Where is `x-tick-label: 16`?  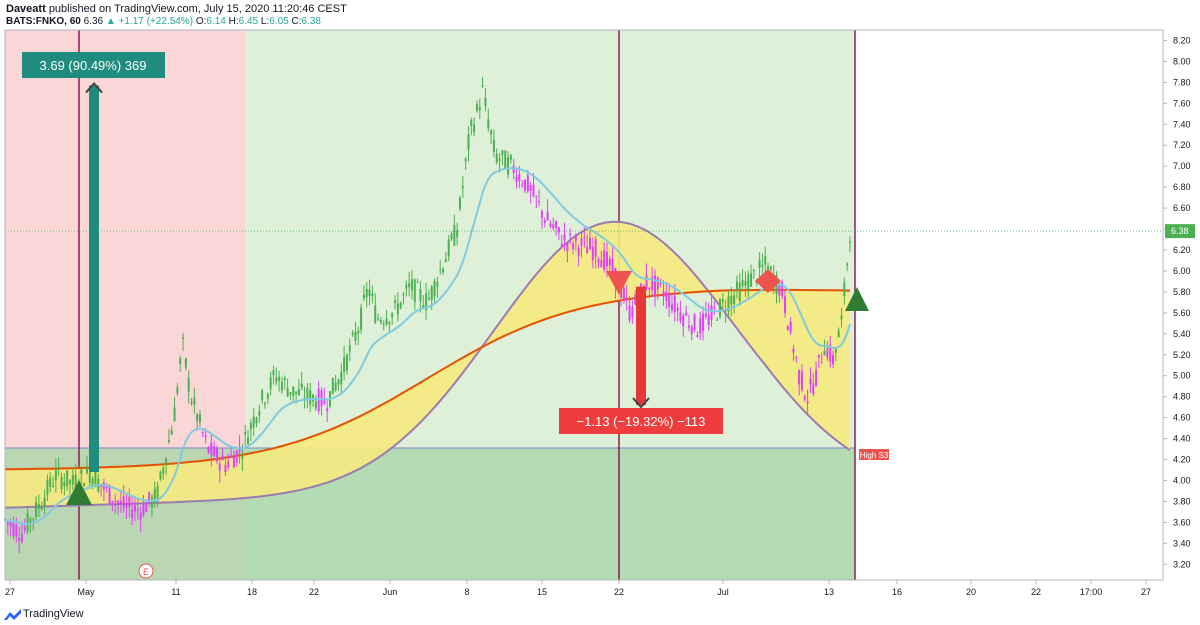 x-tick-label: 16 is located at coordinates (897, 592).